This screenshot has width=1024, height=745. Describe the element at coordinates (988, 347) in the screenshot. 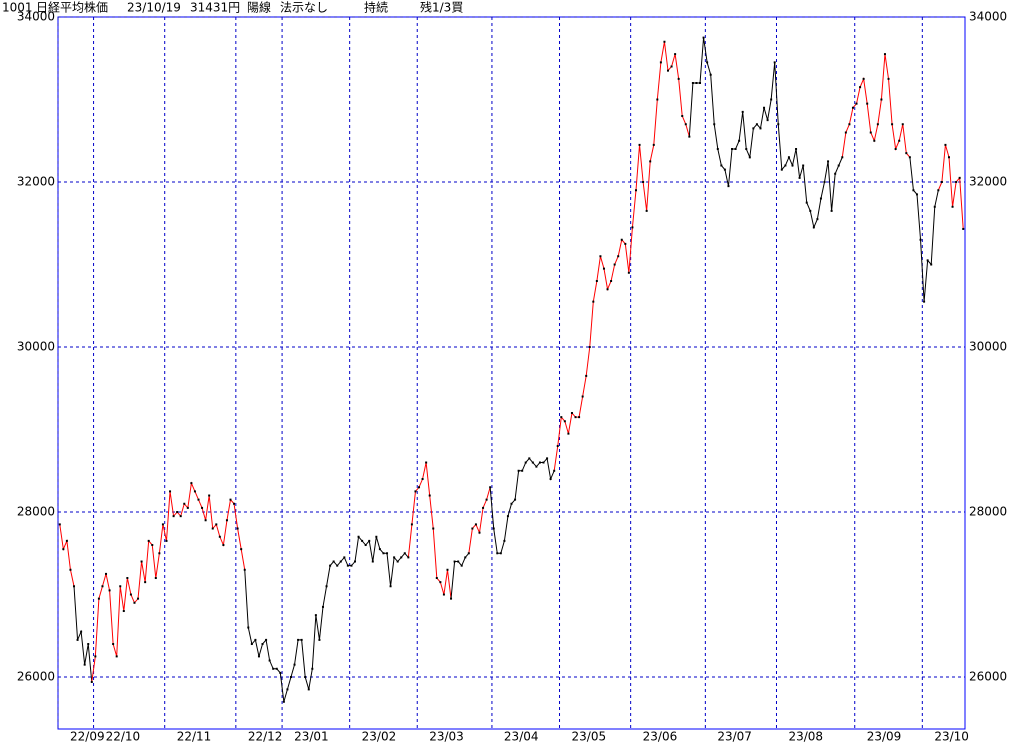

I see `y2-tick-label: 30000` at that location.